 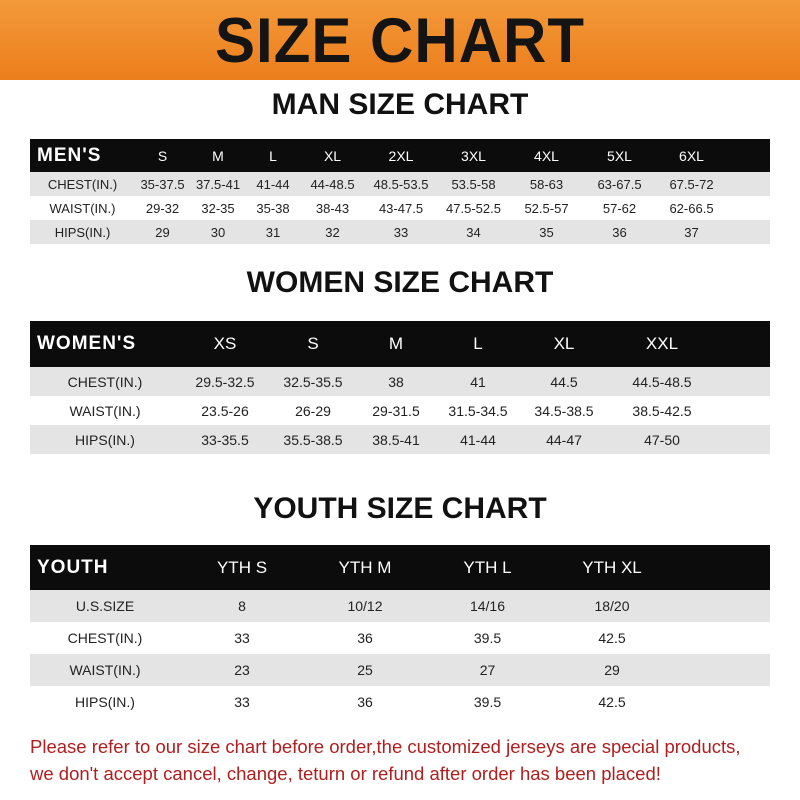 I want to click on cell: 27, so click(x=487, y=670).